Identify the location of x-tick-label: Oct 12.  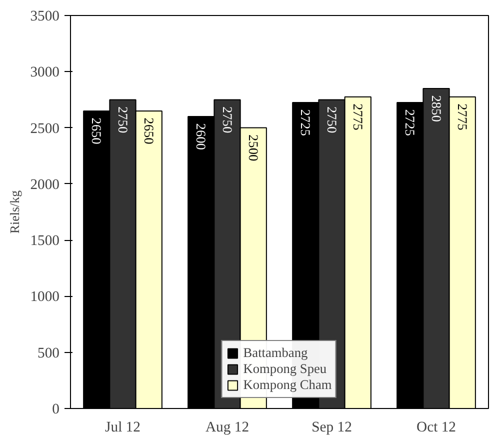
(436, 428).